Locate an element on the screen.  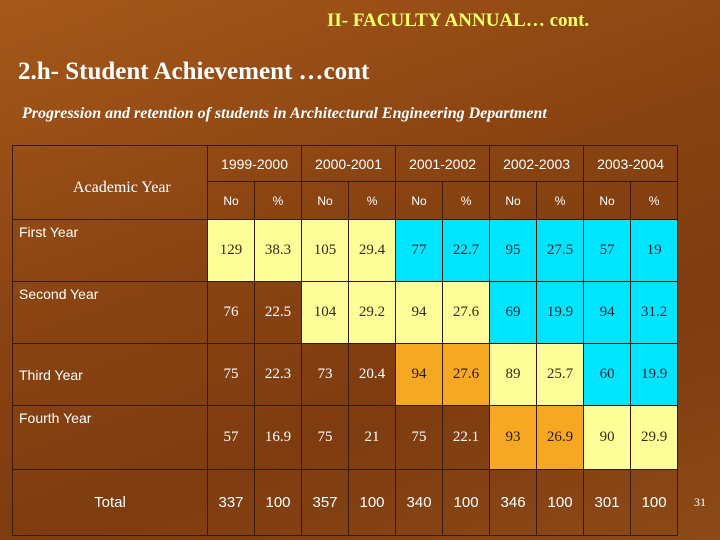
row-label: Fourth Year is located at coordinates (110, 437).